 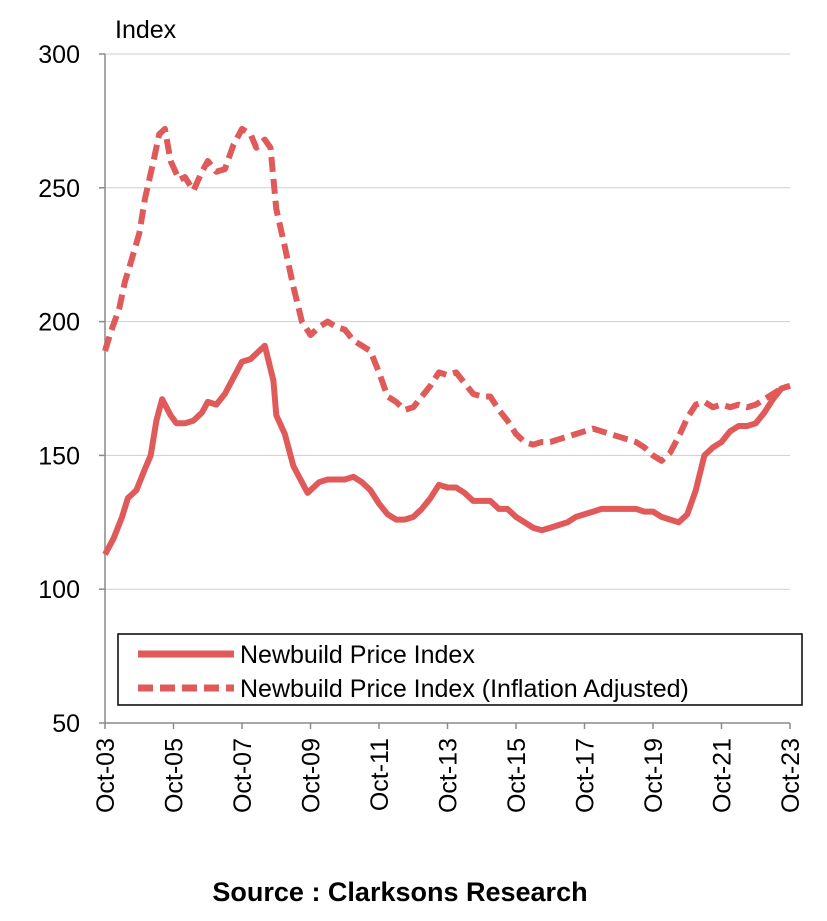 I want to click on x-tick-label: Oct-23, so click(x=791, y=775).